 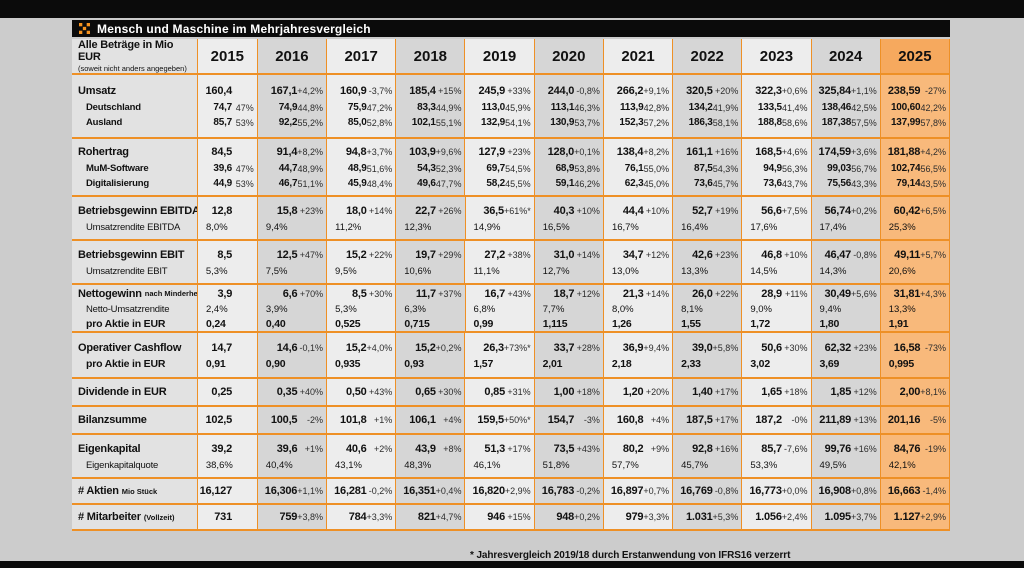 I want to click on year-header-2020: 2020, so click(x=568, y=56).